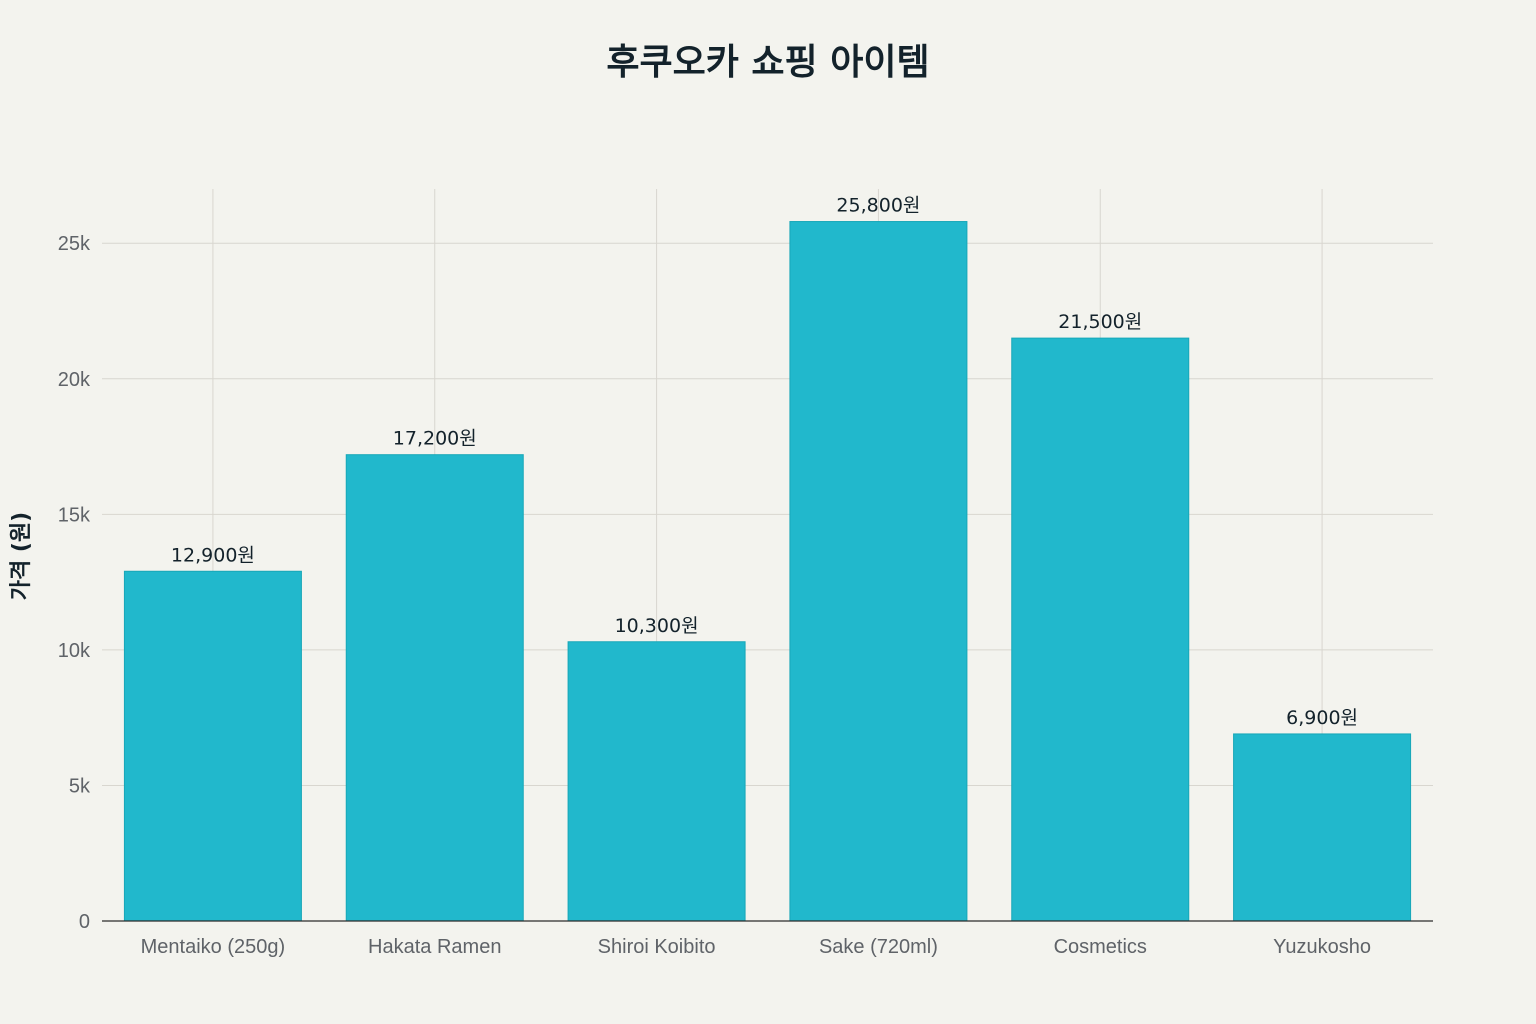 This screenshot has height=1024, width=1536. I want to click on y-tick-label: 0, so click(84, 922).